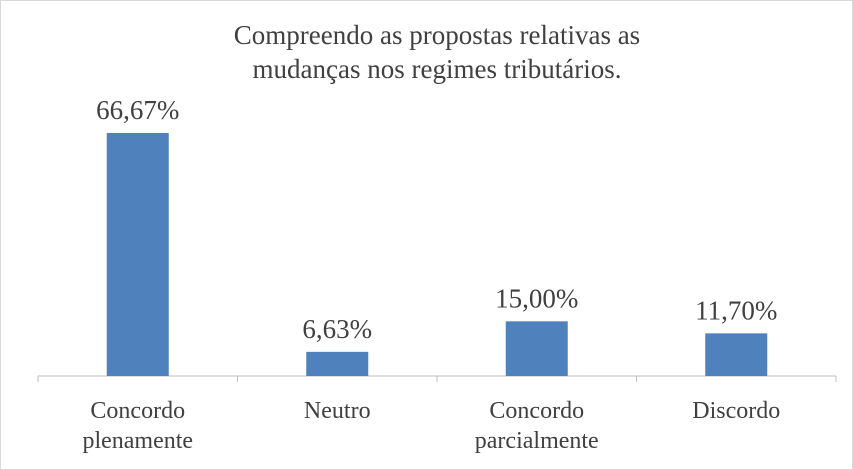  What do you see at coordinates (337, 329) in the screenshot?
I see `data-label: 6,63%` at bounding box center [337, 329].